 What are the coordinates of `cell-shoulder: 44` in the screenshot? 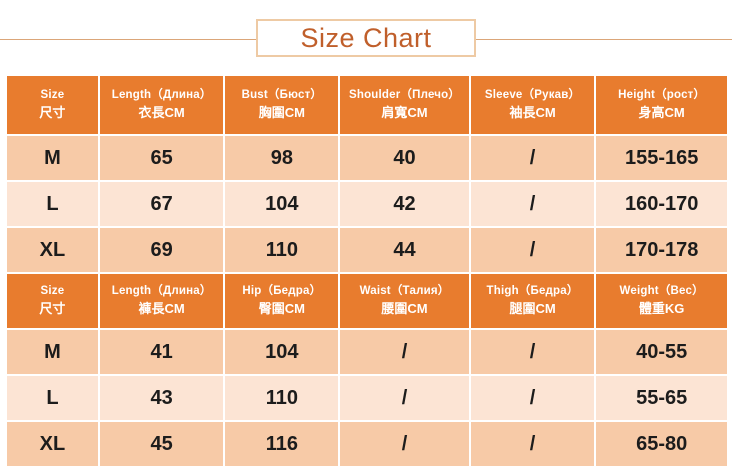 It's located at (404, 250).